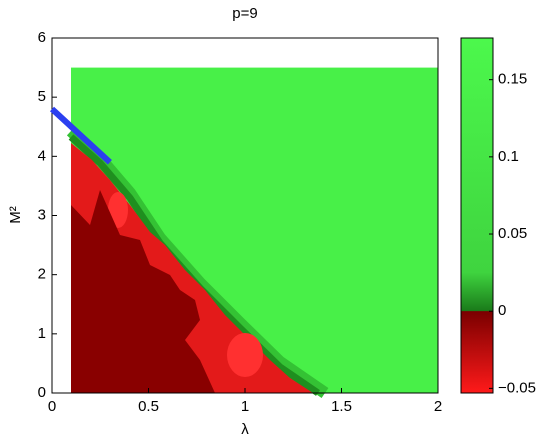 The image size is (554, 443). Describe the element at coordinates (42, 214) in the screenshot. I see `y-tick-label: 3` at that location.